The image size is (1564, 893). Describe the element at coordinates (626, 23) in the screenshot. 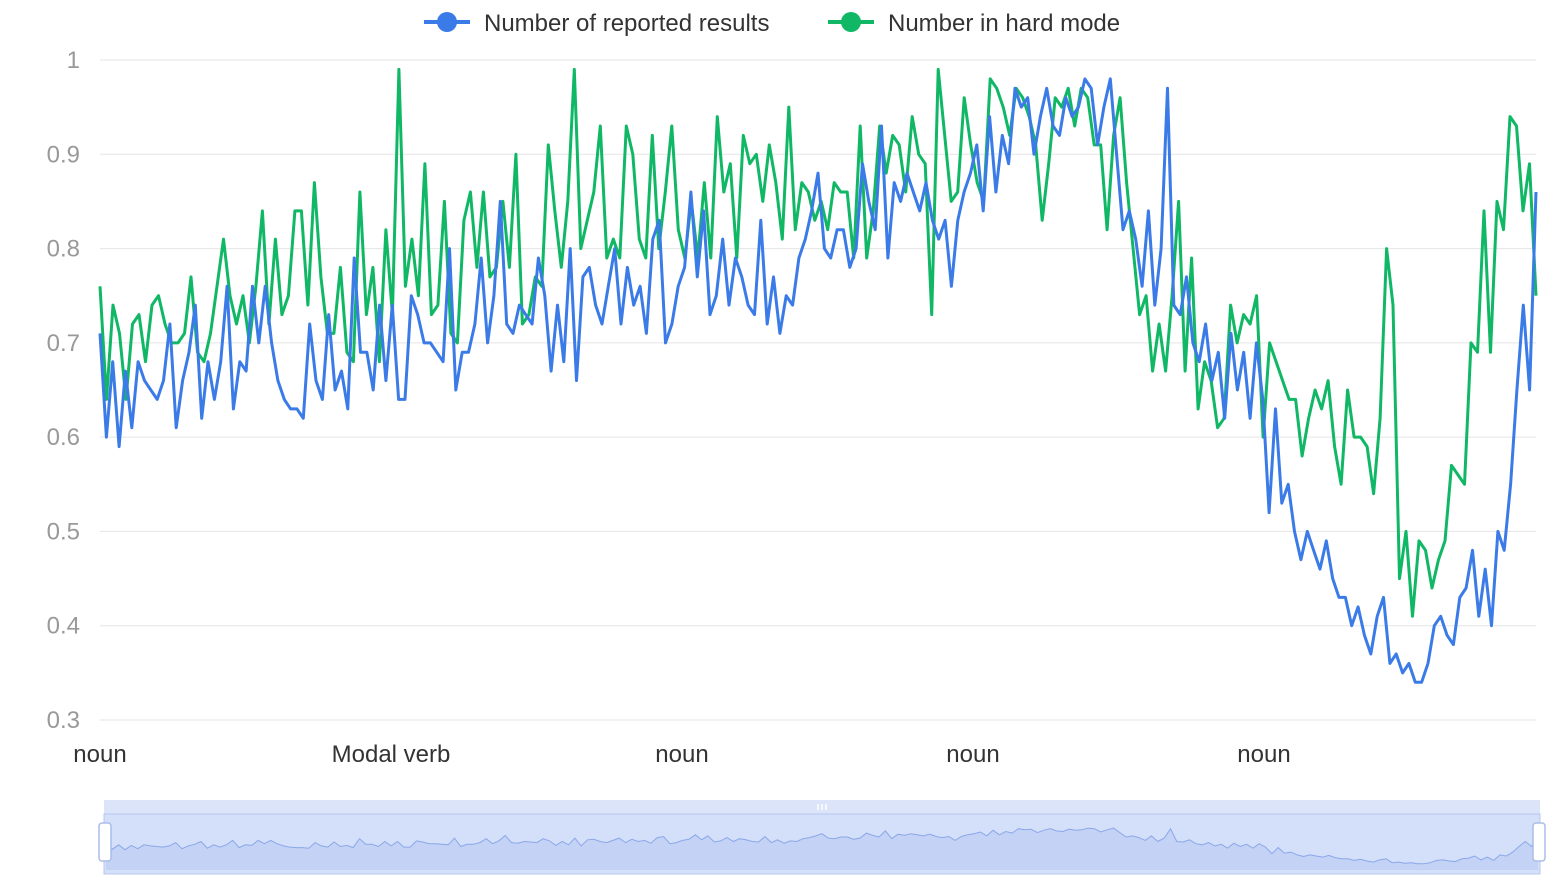

I see `legend-label-reported-results: Number of reported results` at that location.